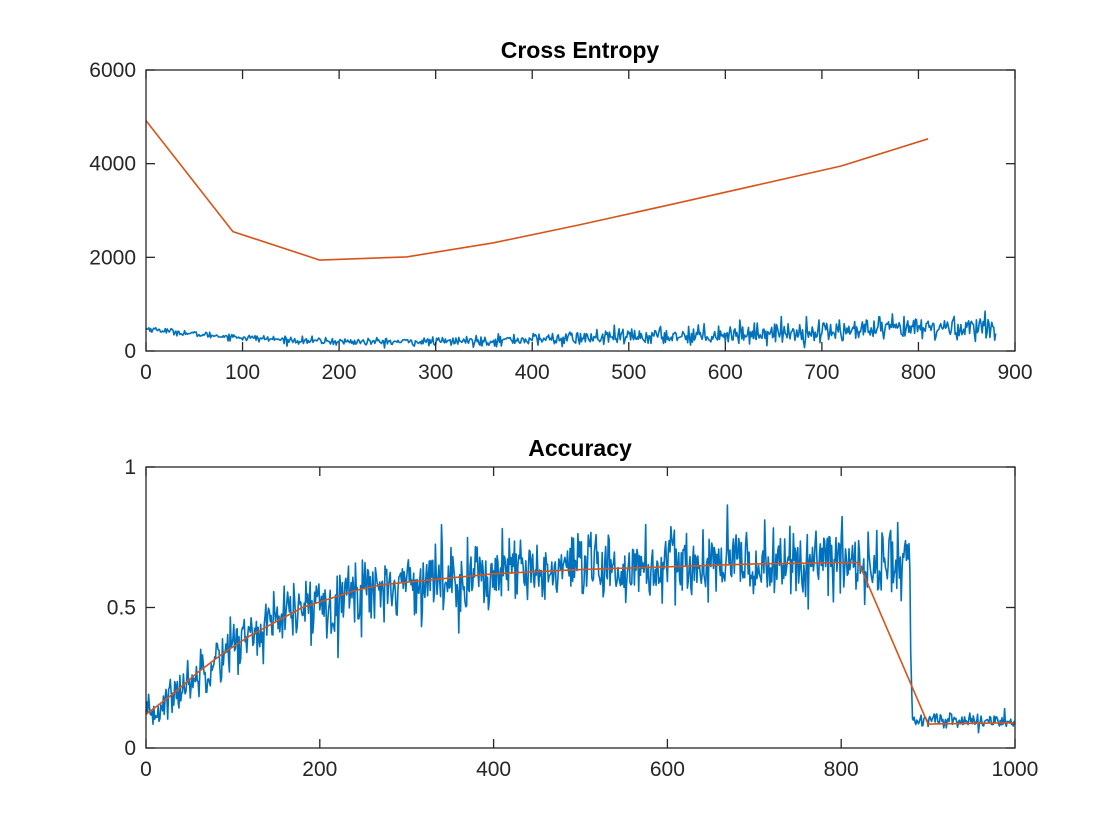  Describe the element at coordinates (580, 448) in the screenshot. I see `chart-title: Accuracy` at that location.